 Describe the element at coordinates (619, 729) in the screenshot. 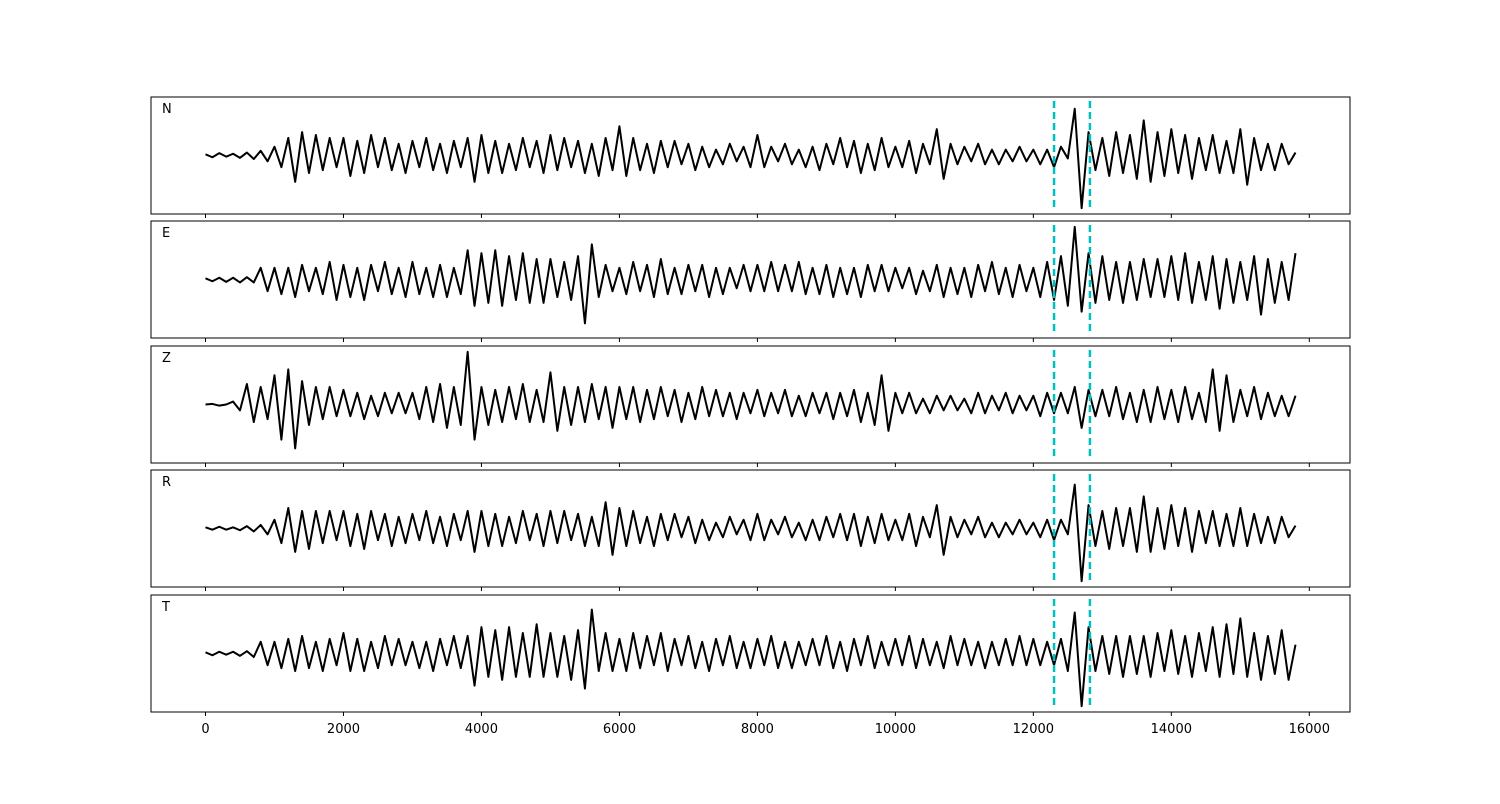

I see `x-tick-label: 6000` at that location.